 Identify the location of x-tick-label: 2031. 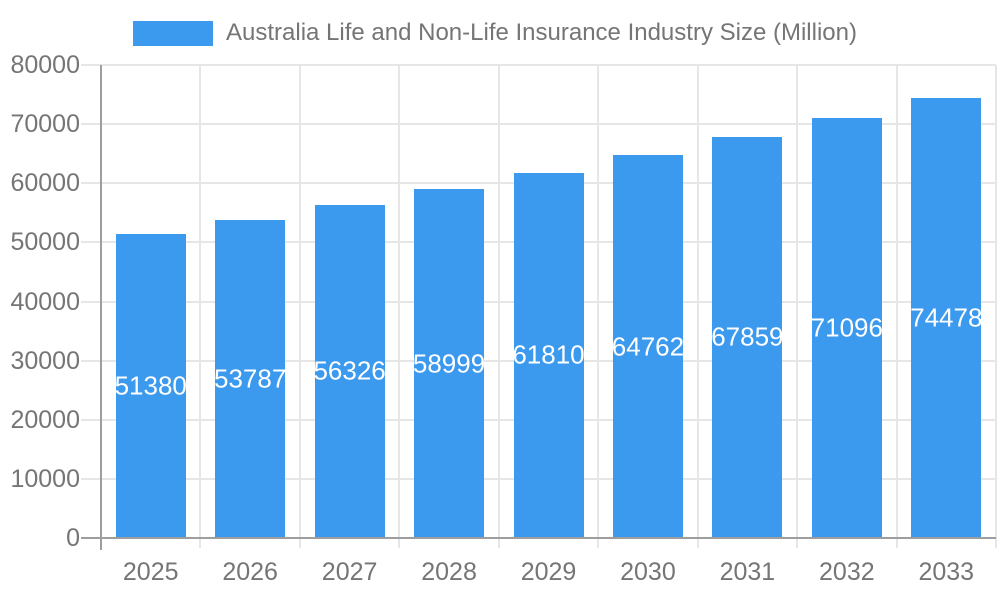
(747, 572).